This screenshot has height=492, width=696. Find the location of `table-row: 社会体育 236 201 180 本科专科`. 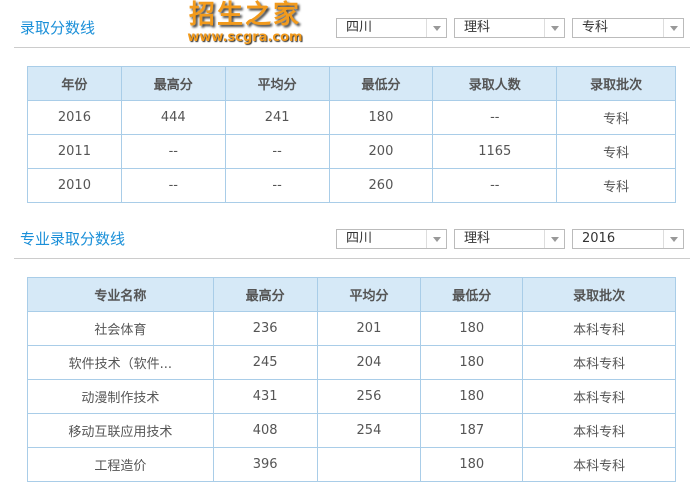

table-row: 社会体育 236 201 180 本科专科 is located at coordinates (351, 328).